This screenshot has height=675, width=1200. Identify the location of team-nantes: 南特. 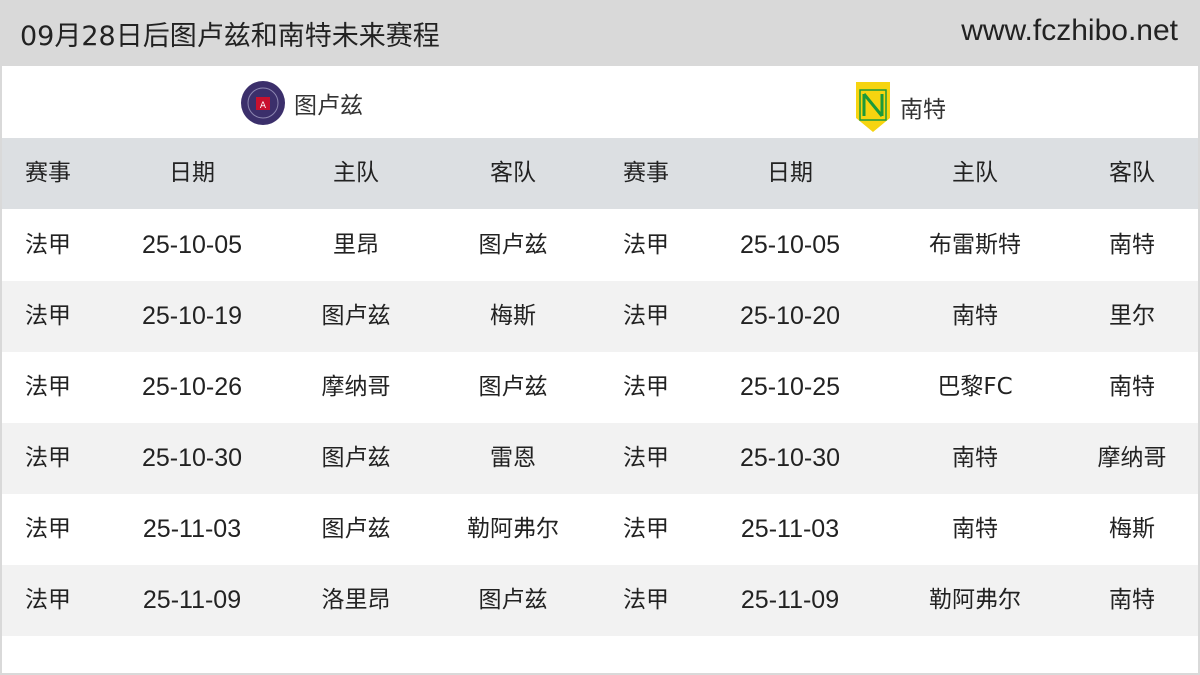
(900, 107).